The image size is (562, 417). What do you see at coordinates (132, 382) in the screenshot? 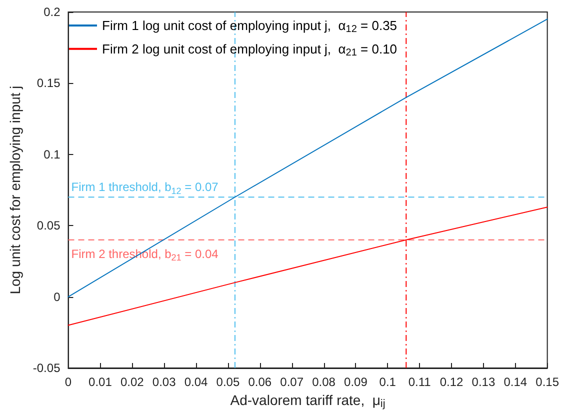
I see `x-tick-label: 0.02` at bounding box center [132, 382].